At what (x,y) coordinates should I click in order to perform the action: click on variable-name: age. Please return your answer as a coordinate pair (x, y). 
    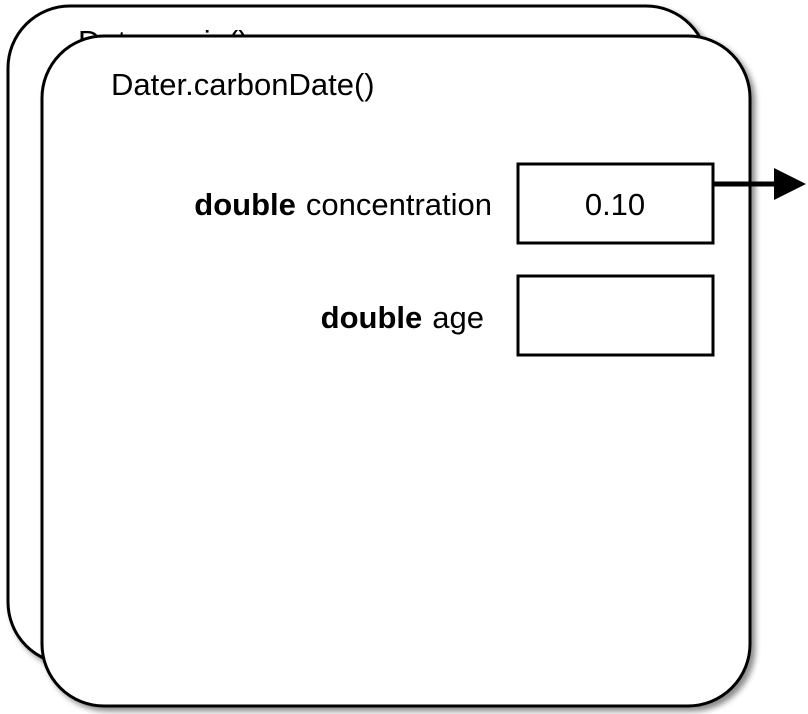
    Looking at the image, I should click on (458, 317).